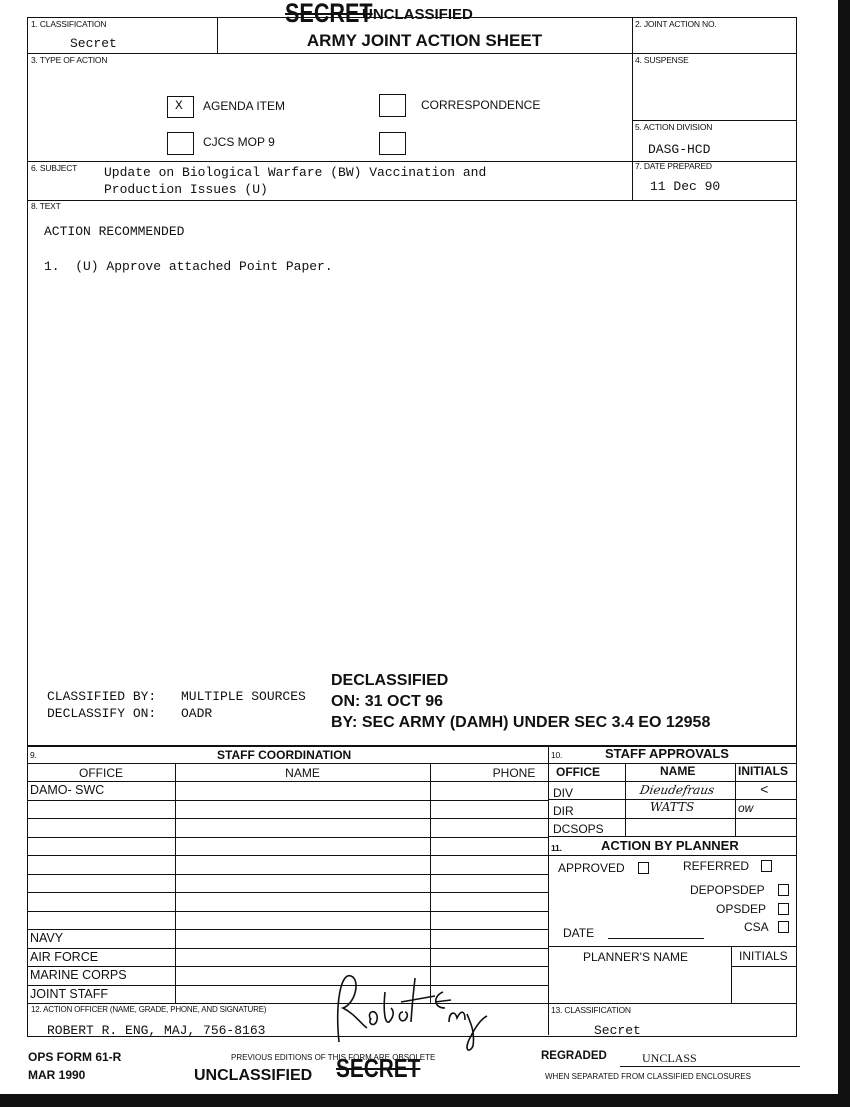 This screenshot has height=1107, width=850. I want to click on coordination-row-office: DAMO- SWC, so click(67, 790).